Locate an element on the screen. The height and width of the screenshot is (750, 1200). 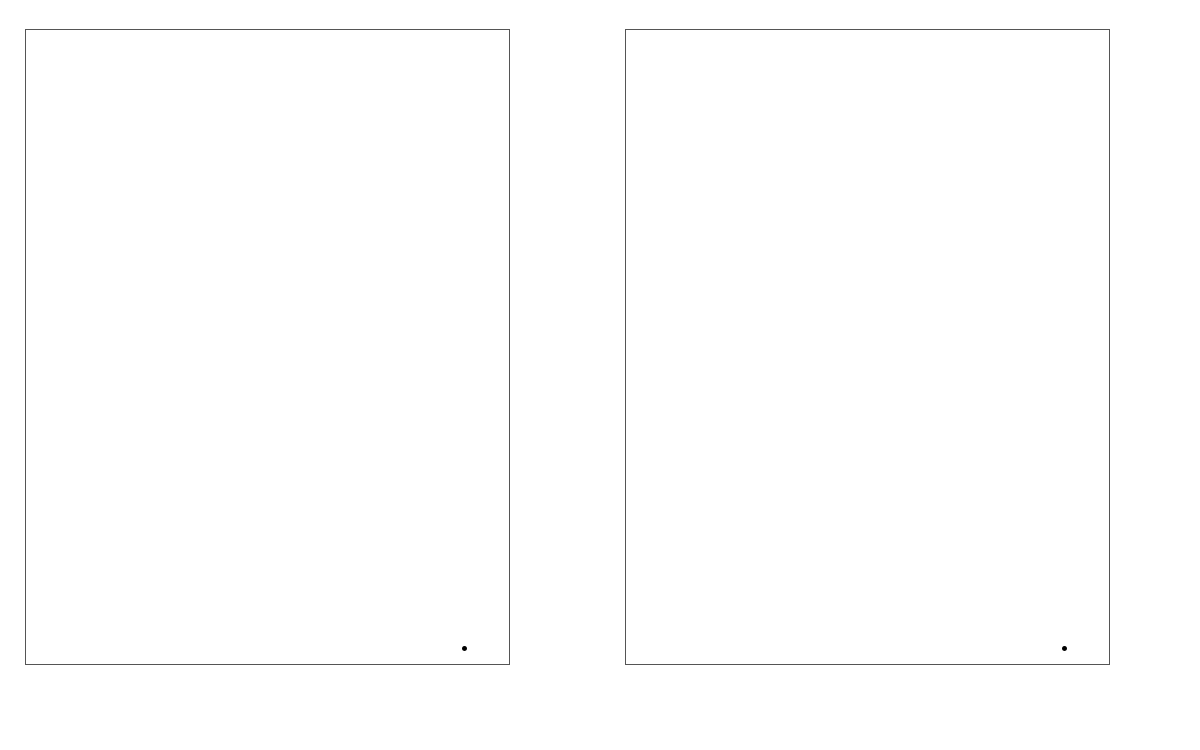
aqs-legend-left is located at coordinates (467, 648).